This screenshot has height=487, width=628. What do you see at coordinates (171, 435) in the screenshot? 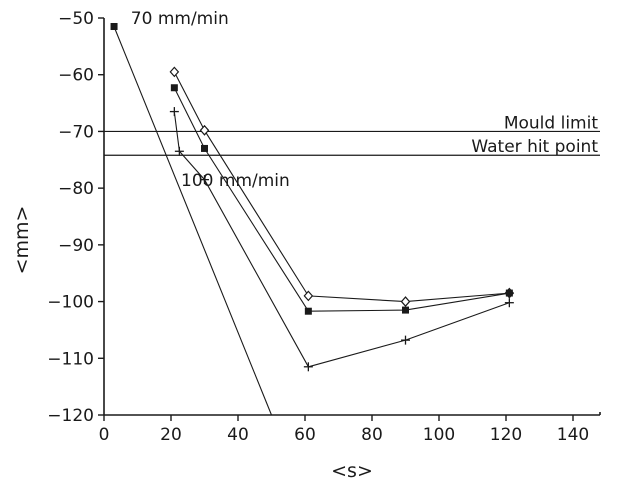
I see `x-tick-label: 20` at bounding box center [171, 435].